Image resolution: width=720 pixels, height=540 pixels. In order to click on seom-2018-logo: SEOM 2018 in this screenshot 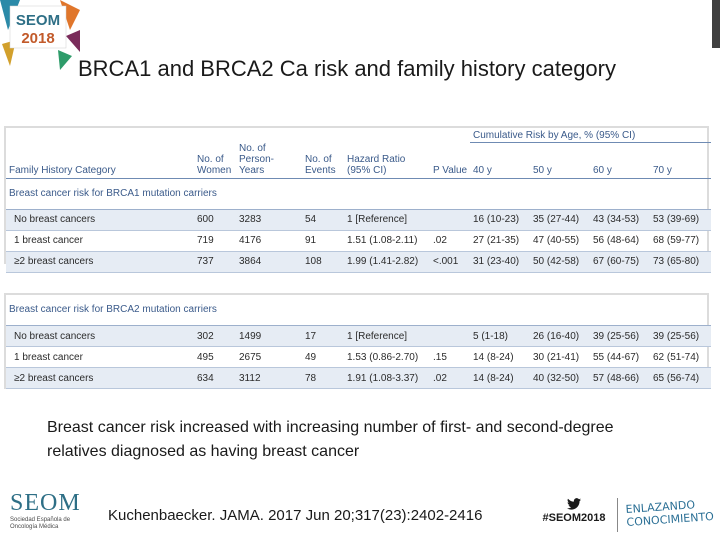, I will do `click(40, 35)`.